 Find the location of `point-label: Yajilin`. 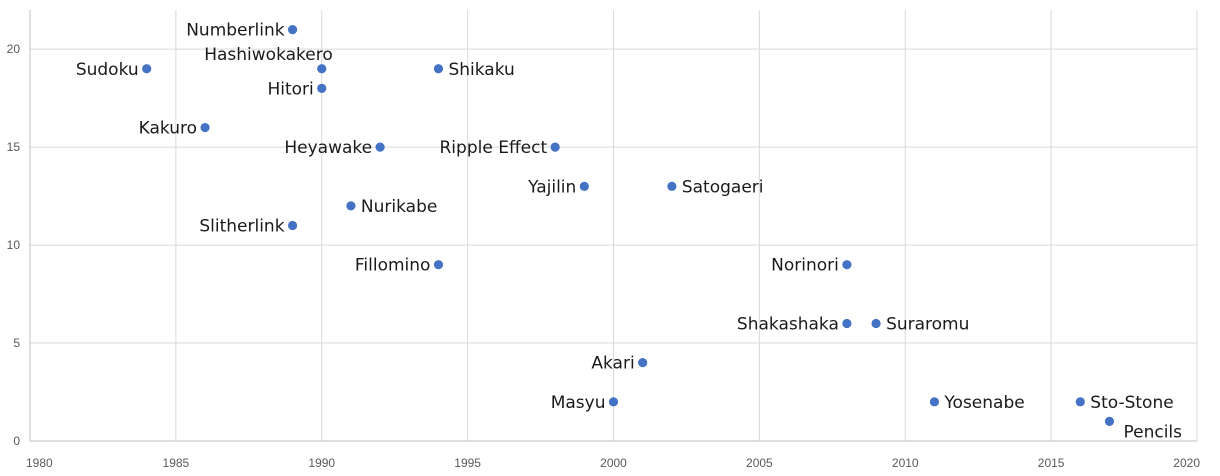

point-label: Yajilin is located at coordinates (551, 187).